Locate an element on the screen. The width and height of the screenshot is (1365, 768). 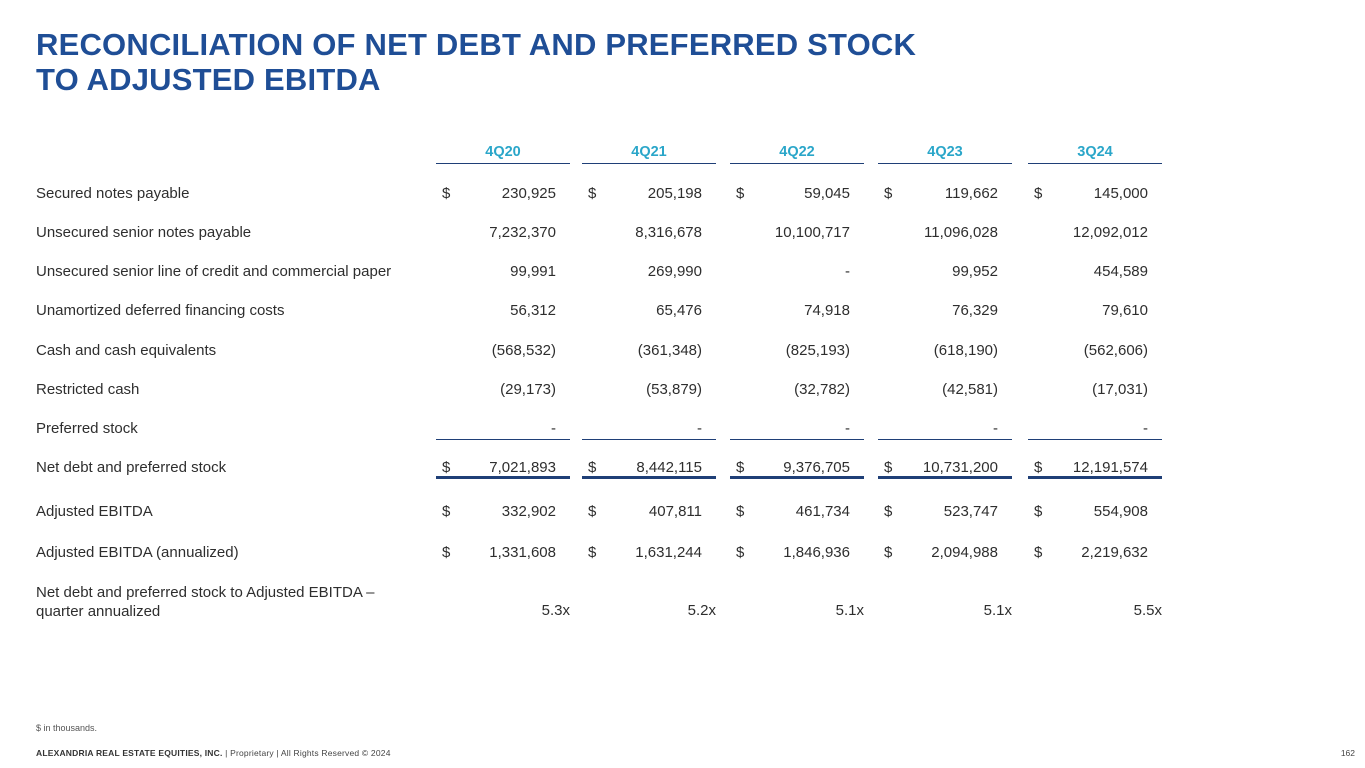
table-cell: (825,193) is located at coordinates (797, 351).